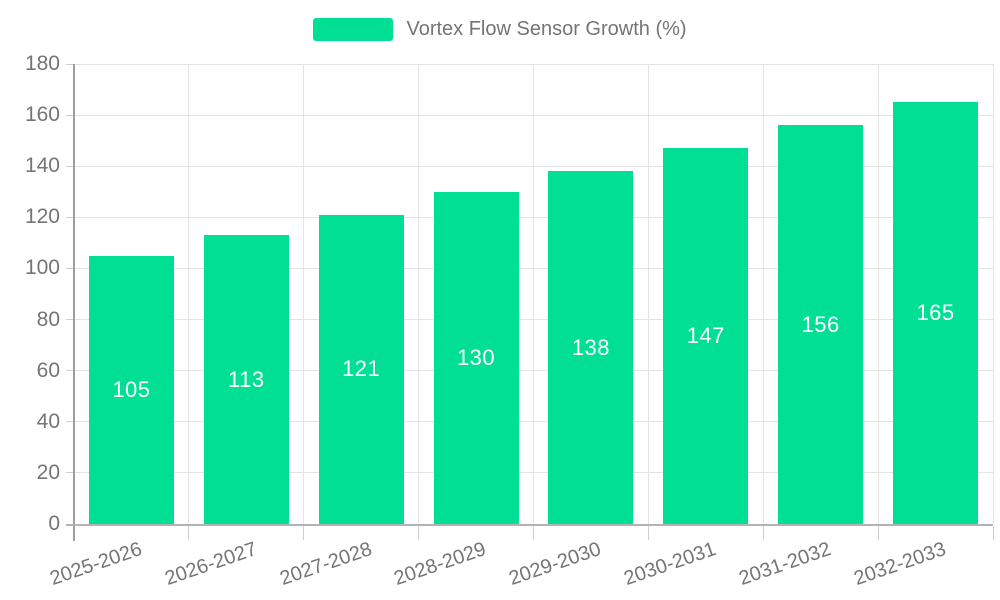  Describe the element at coordinates (546, 29) in the screenshot. I see `legend-label: Vortex Flow Sensor Growth (%)` at that location.